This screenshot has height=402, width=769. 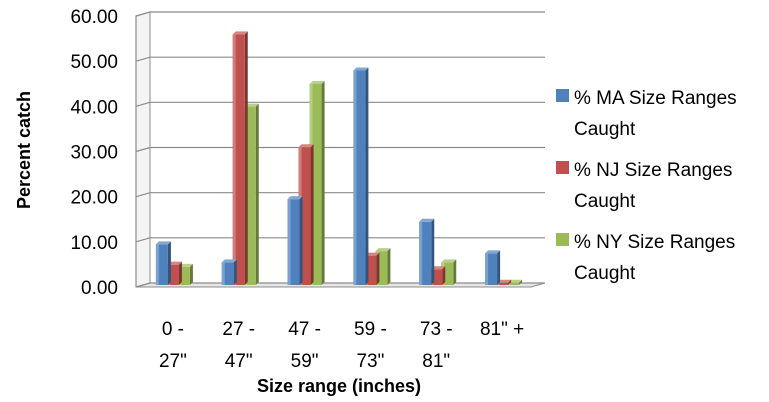 I want to click on x-tick-label: 27", so click(x=173, y=361).